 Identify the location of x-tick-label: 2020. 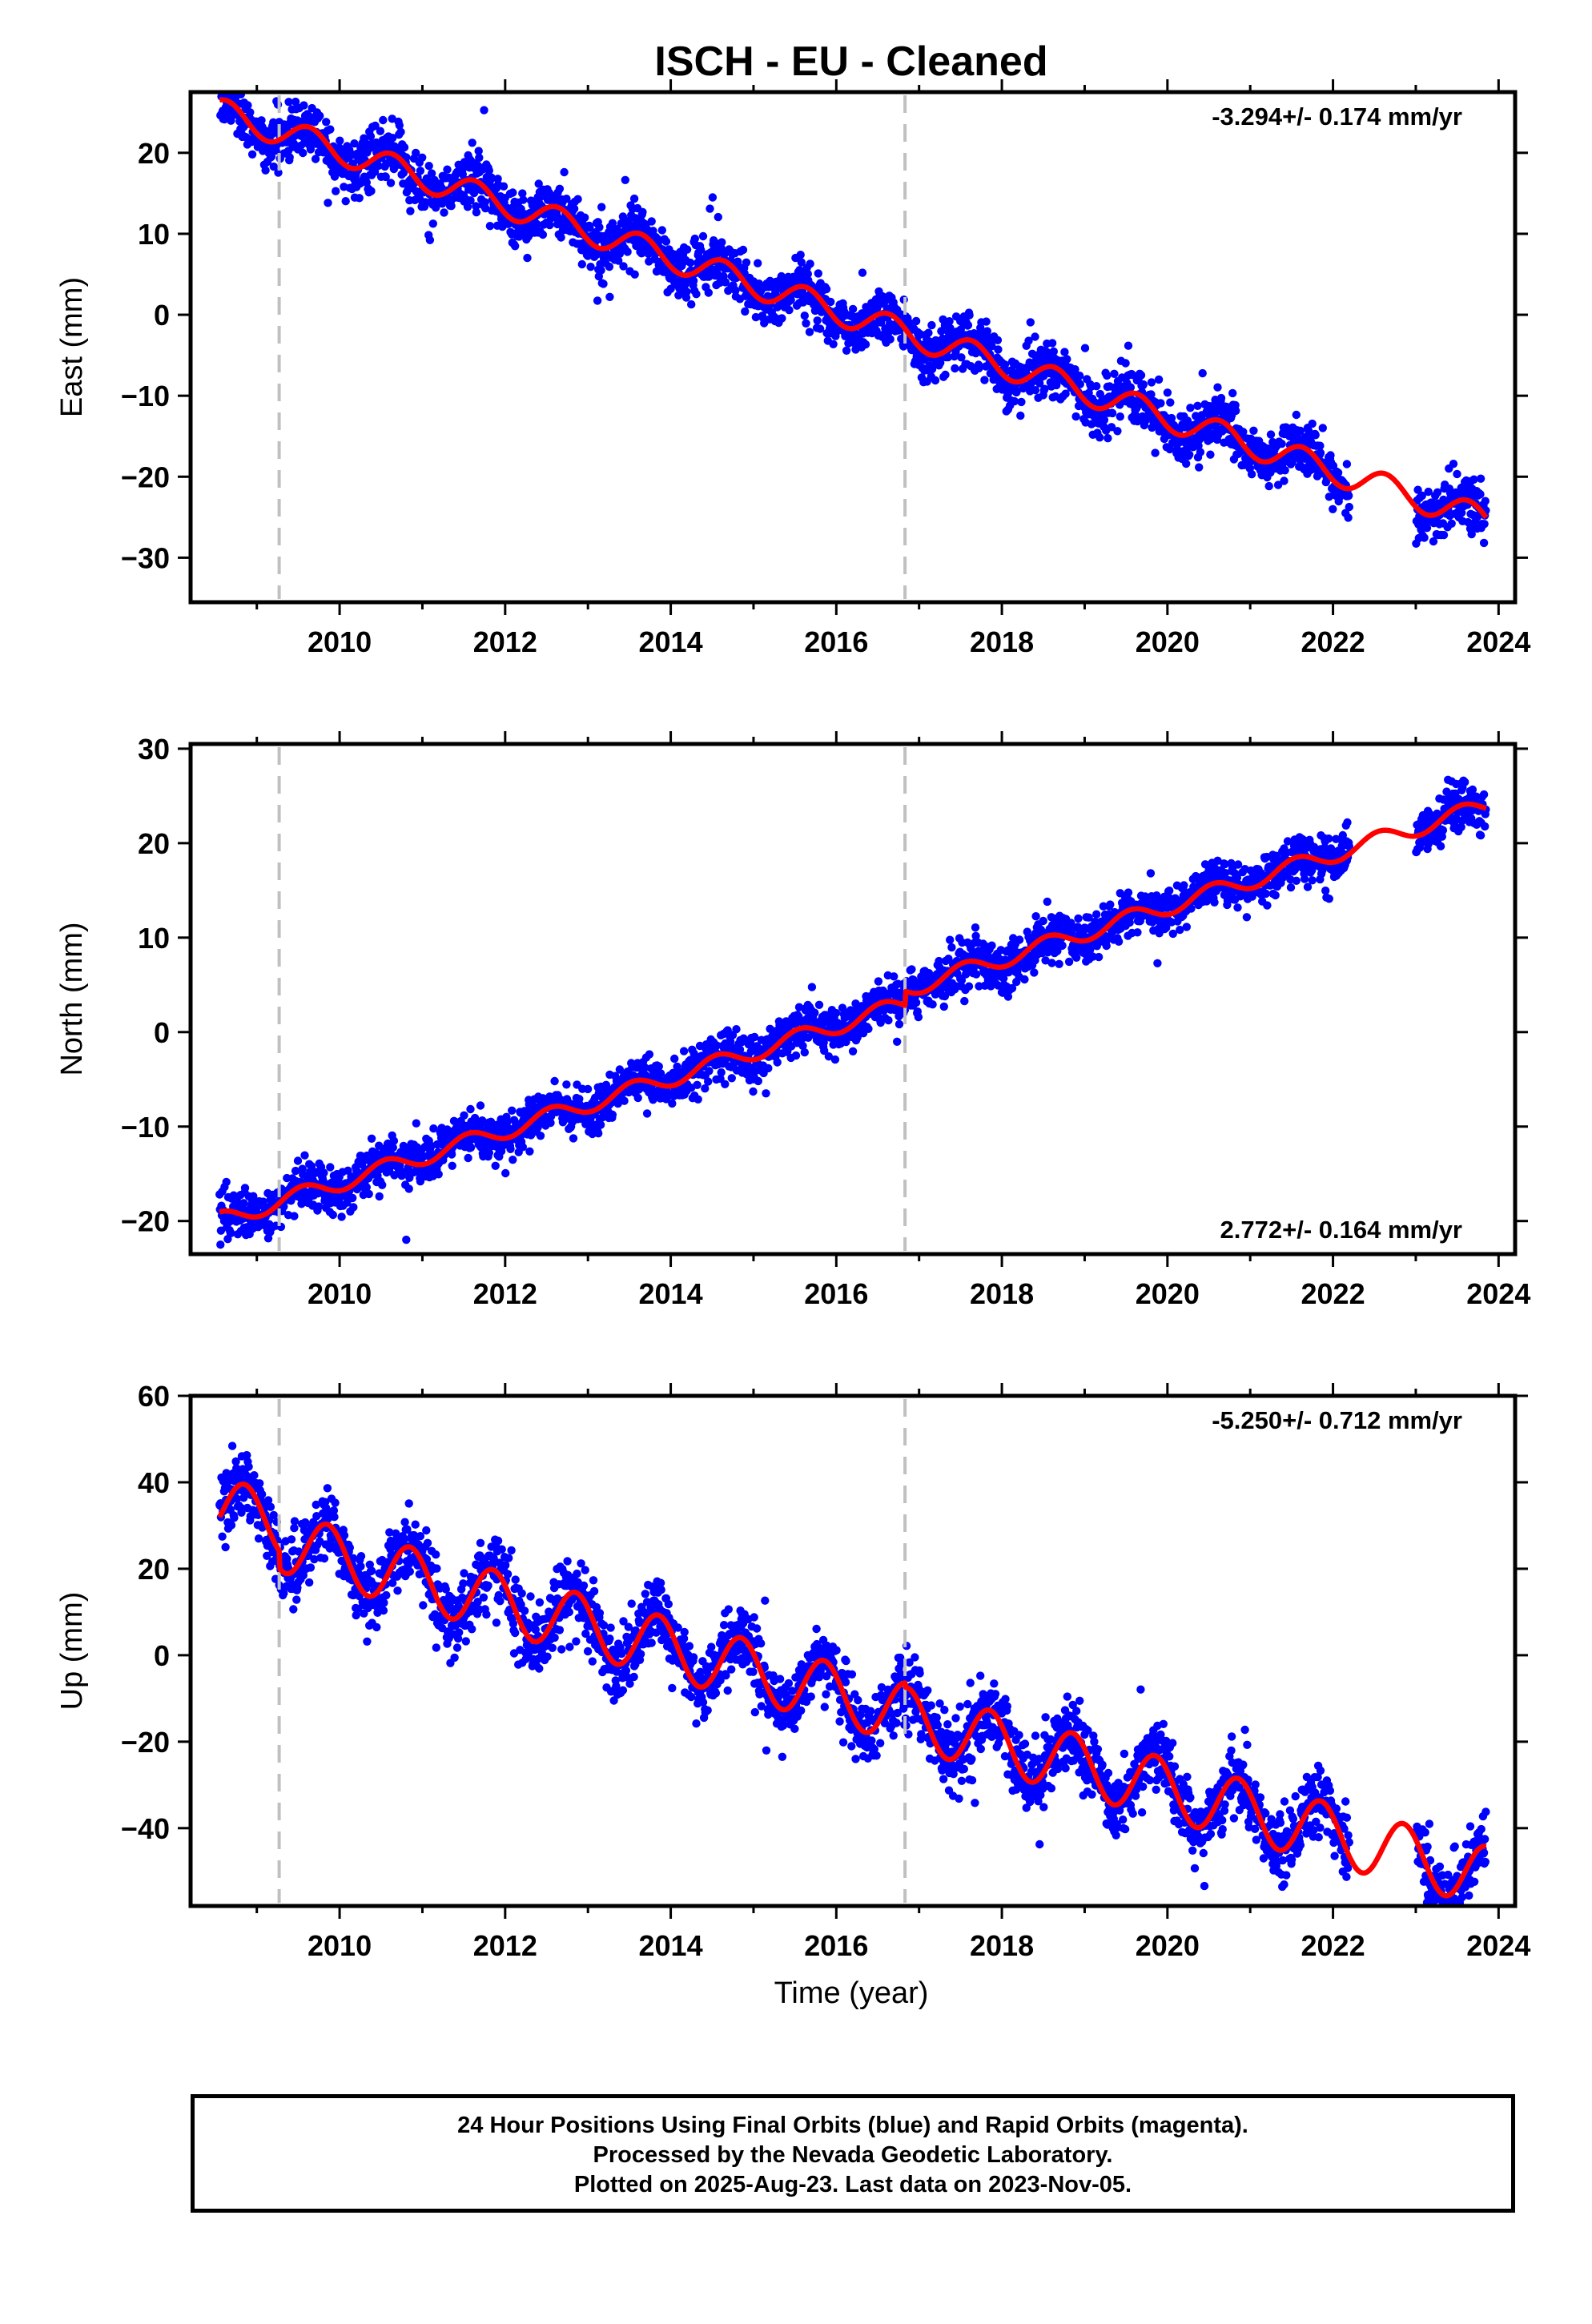
(1168, 641).